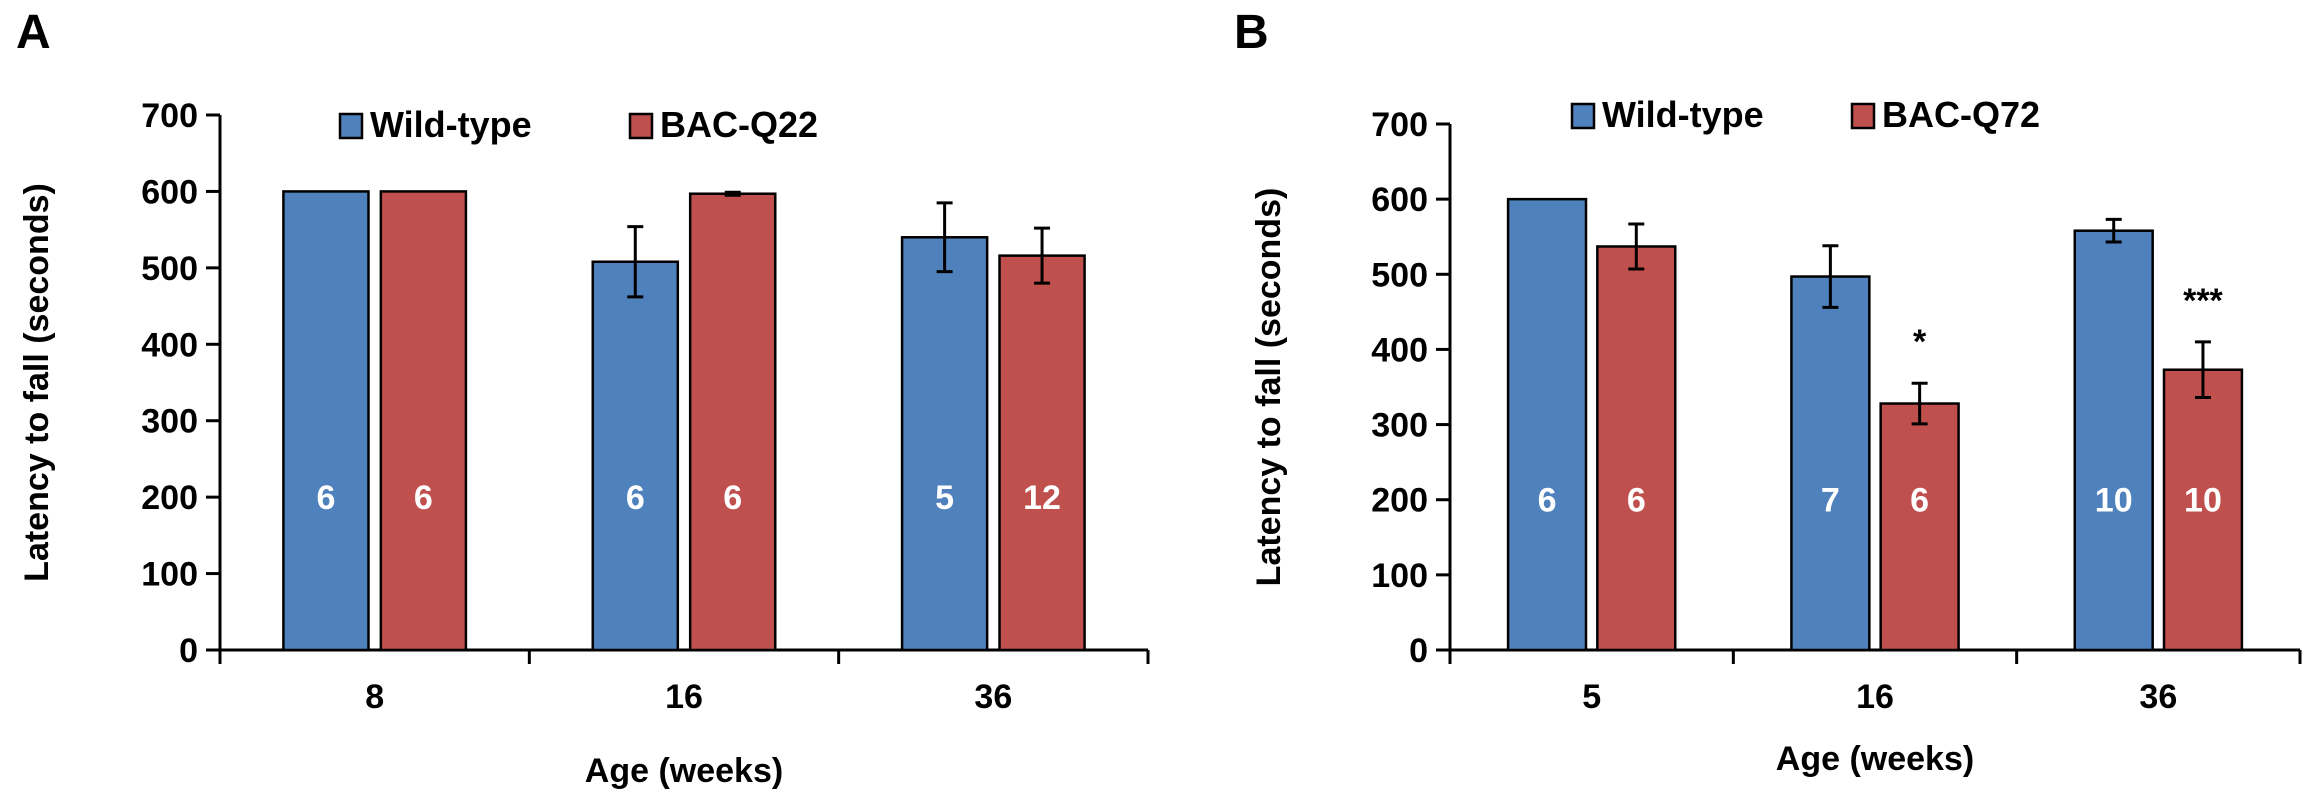 The image size is (2310, 800). What do you see at coordinates (1591, 697) in the screenshot?
I see `x-tick-label: 5` at bounding box center [1591, 697].